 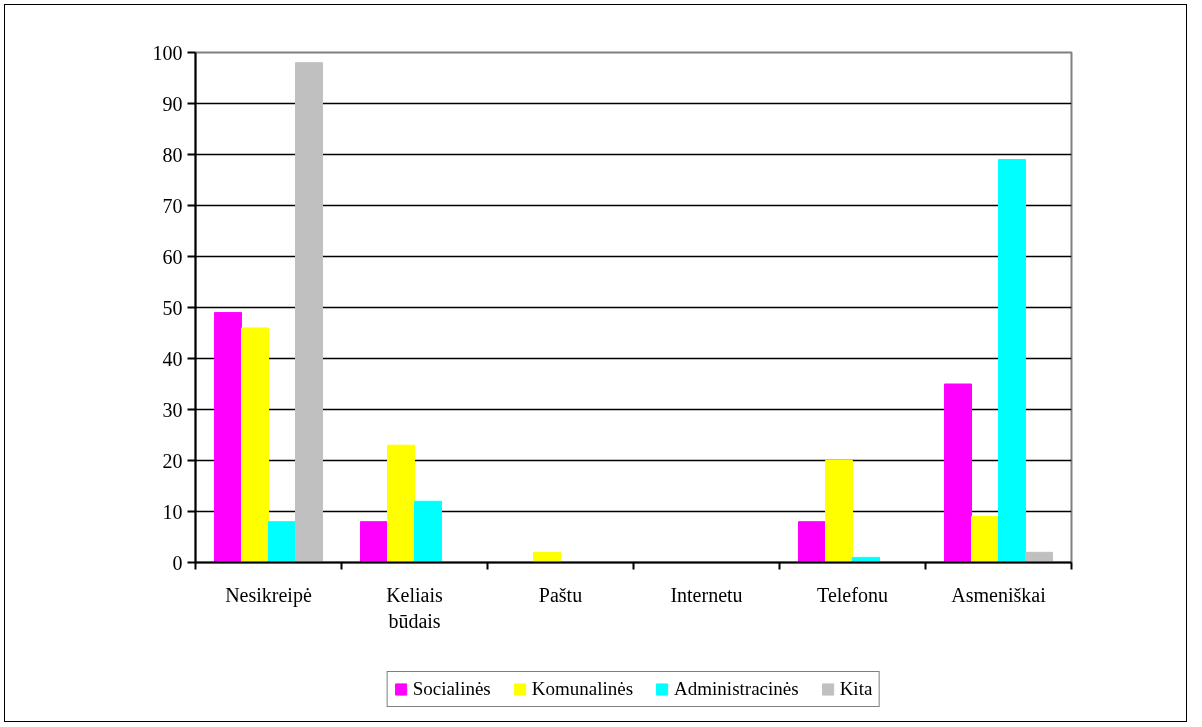 I want to click on y-tick-label: 40, so click(x=172, y=358).